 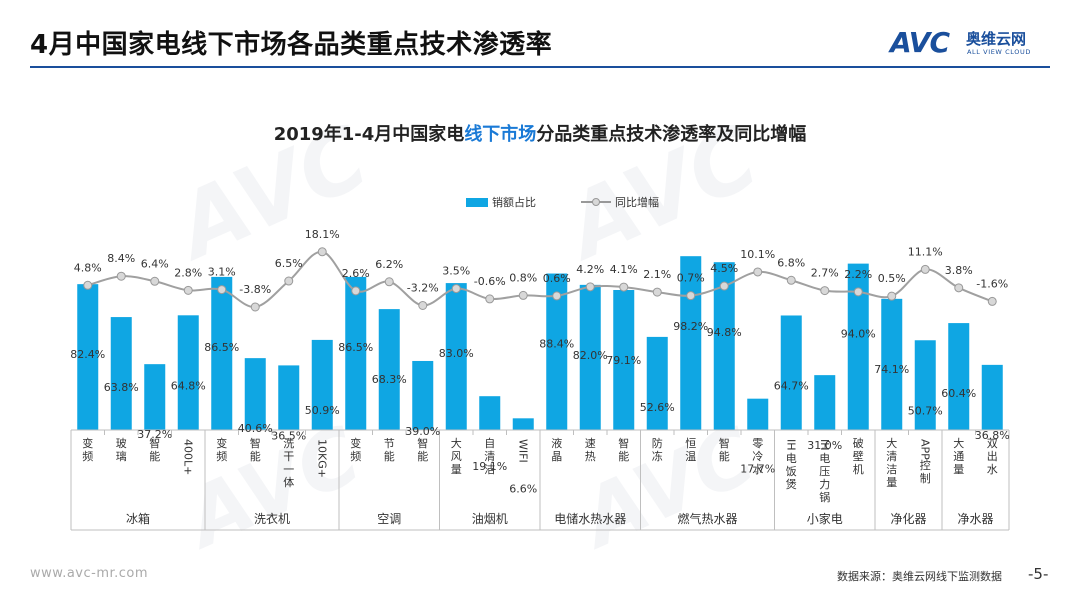 I want to click on category-label: 大通量, so click(x=958, y=456).